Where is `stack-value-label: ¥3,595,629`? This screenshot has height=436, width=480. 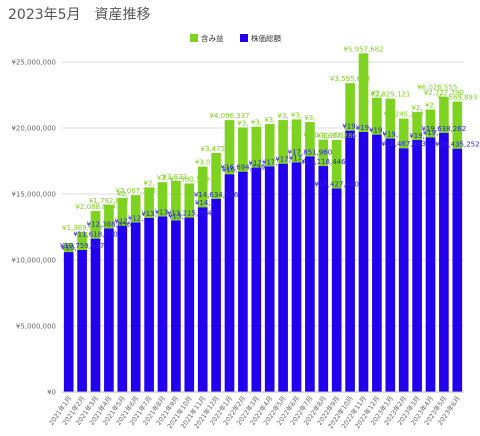
stack-value-label: ¥3,595,629 is located at coordinates (350, 79).